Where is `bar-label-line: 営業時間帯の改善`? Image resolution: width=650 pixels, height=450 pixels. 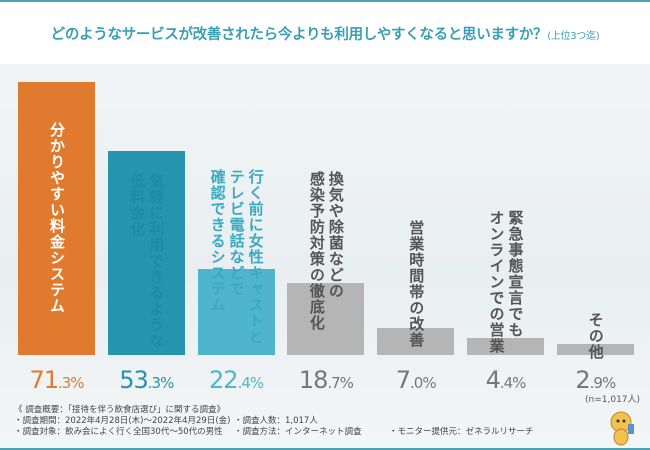
bar-label-line: 営業時間帯の改善 is located at coordinates (416, 284).